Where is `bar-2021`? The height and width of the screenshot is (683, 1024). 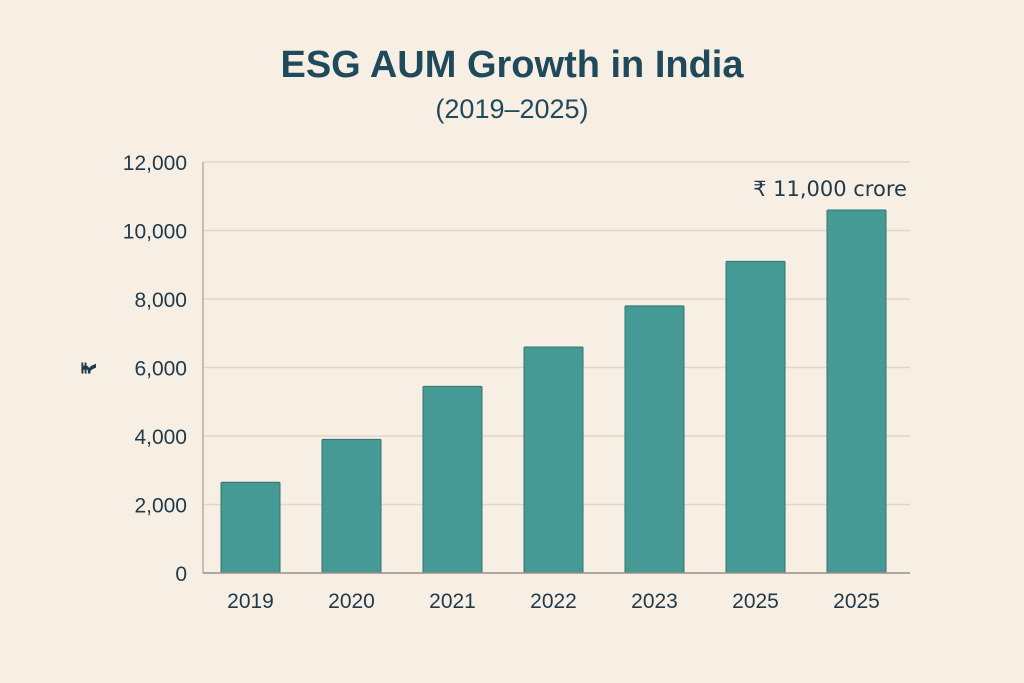 bar-2021 is located at coordinates (452, 479).